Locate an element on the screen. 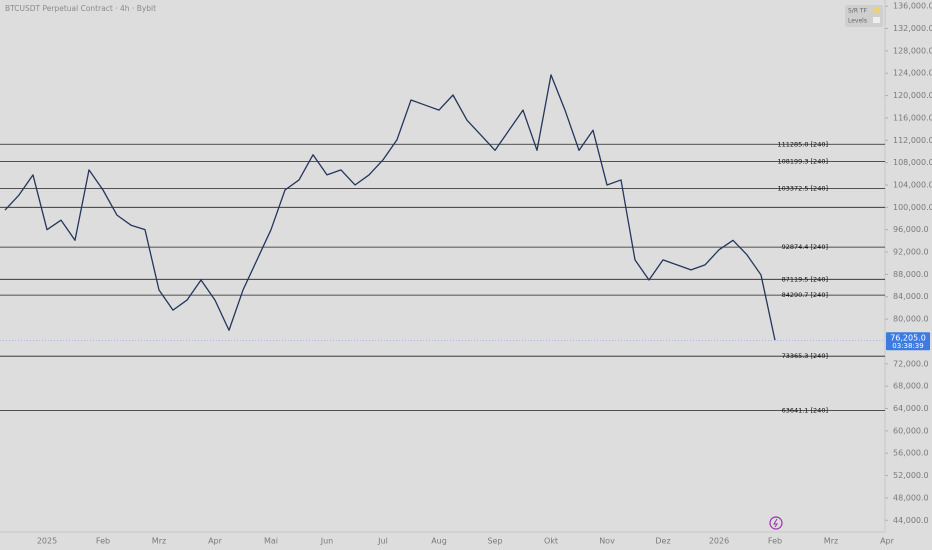  legend-item: S/R TF is located at coordinates (858, 11).